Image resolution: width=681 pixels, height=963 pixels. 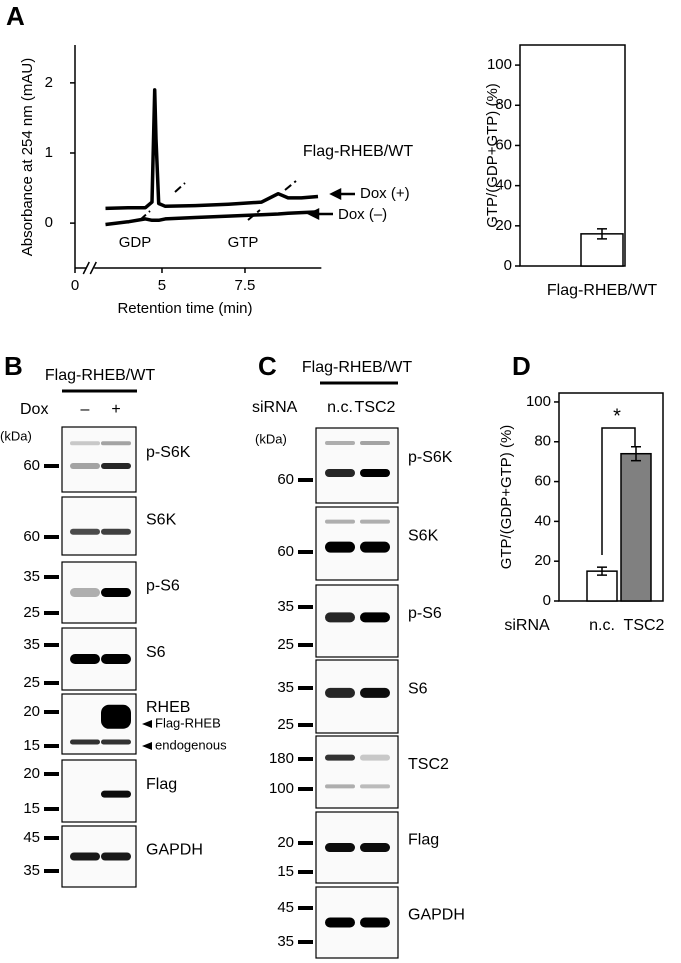 I want to click on band-annotation: Flag-RHEB, so click(x=188, y=722).